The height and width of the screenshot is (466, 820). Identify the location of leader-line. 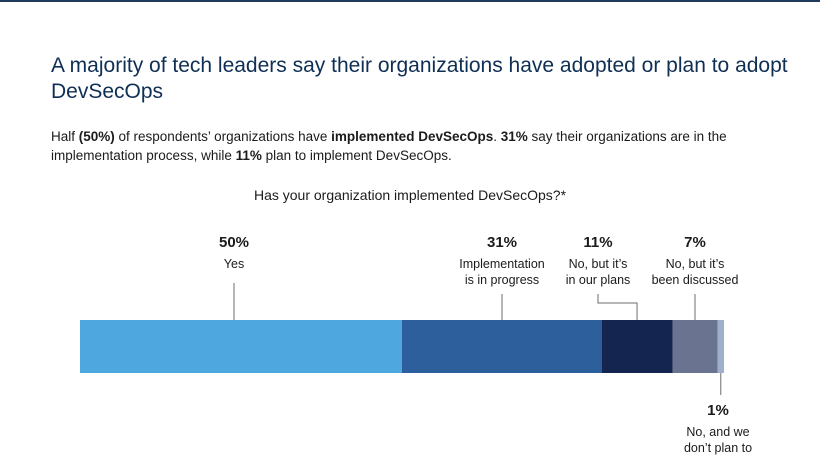
(617, 307).